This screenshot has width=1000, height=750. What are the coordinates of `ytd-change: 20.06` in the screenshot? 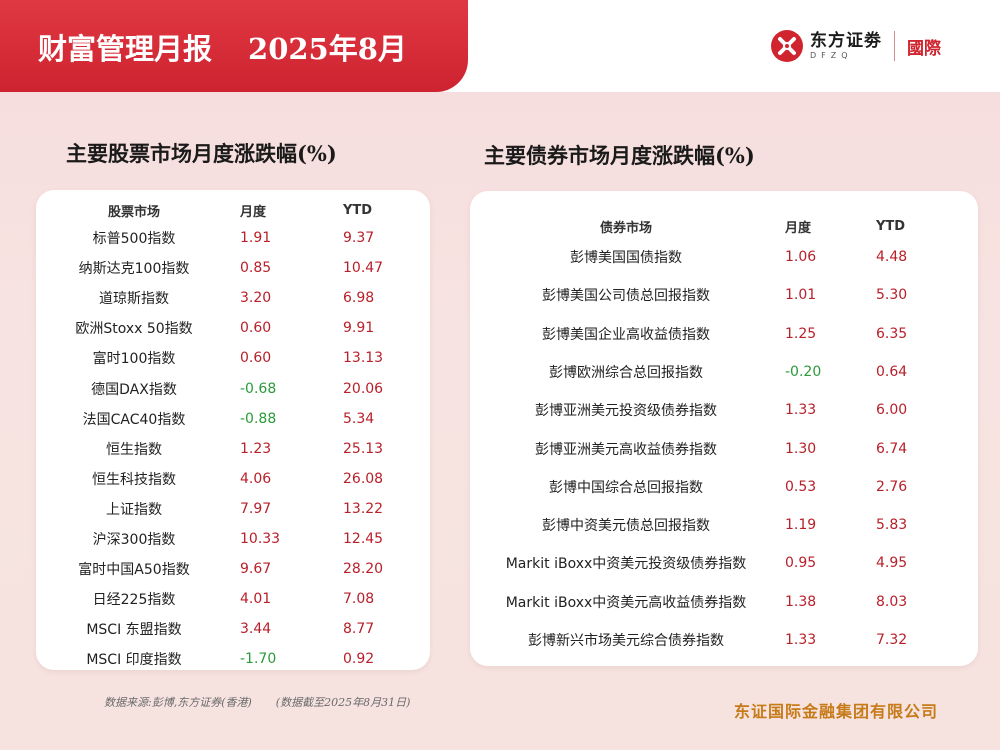 It's located at (363, 388).